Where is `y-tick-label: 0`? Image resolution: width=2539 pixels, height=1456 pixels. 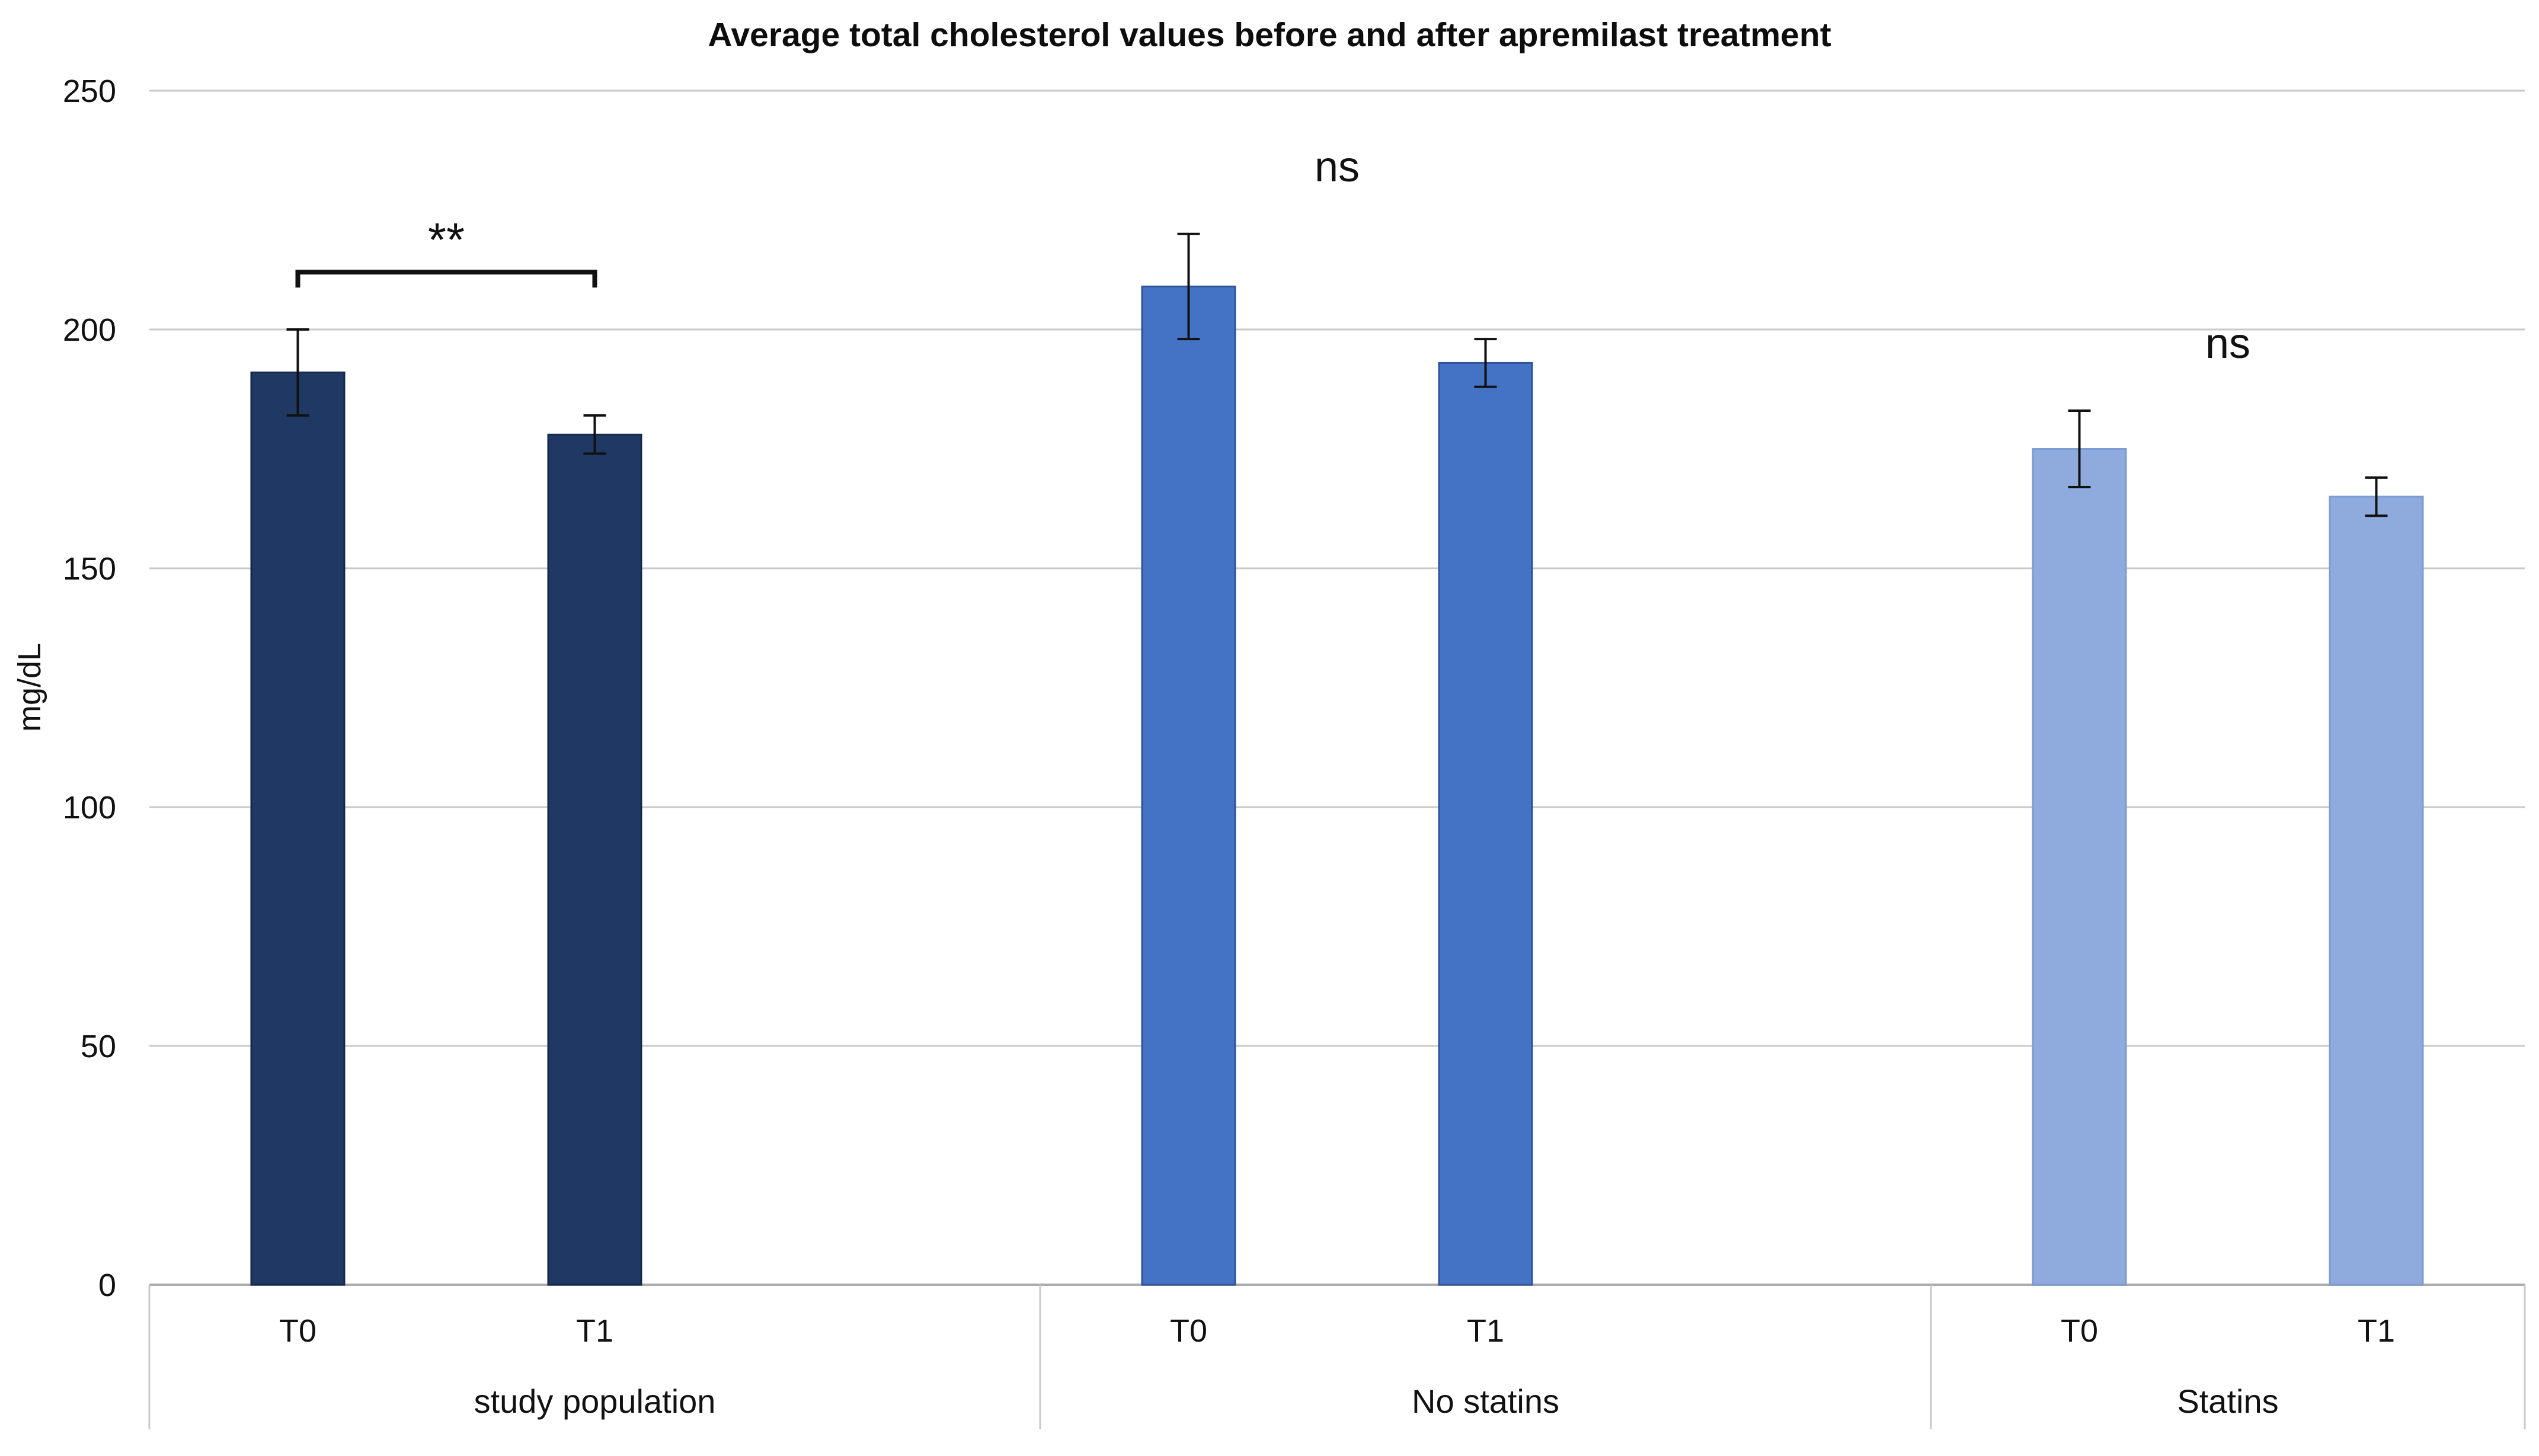 y-tick-label: 0 is located at coordinates (107, 1285).